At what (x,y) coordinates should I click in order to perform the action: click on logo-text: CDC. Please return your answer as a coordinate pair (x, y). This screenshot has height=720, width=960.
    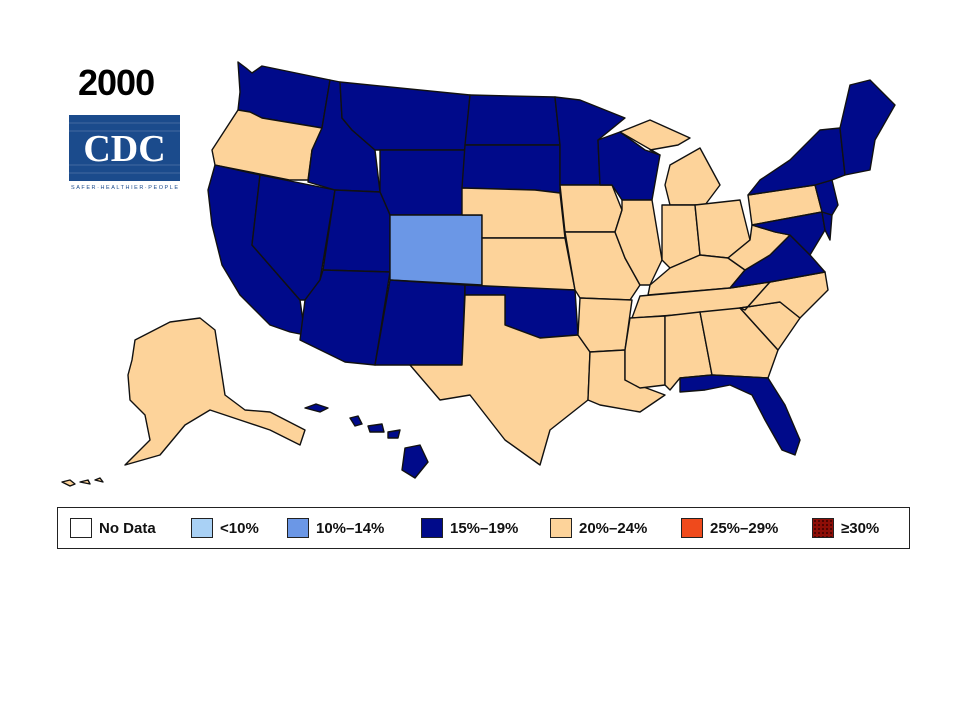
    Looking at the image, I should click on (124, 149).